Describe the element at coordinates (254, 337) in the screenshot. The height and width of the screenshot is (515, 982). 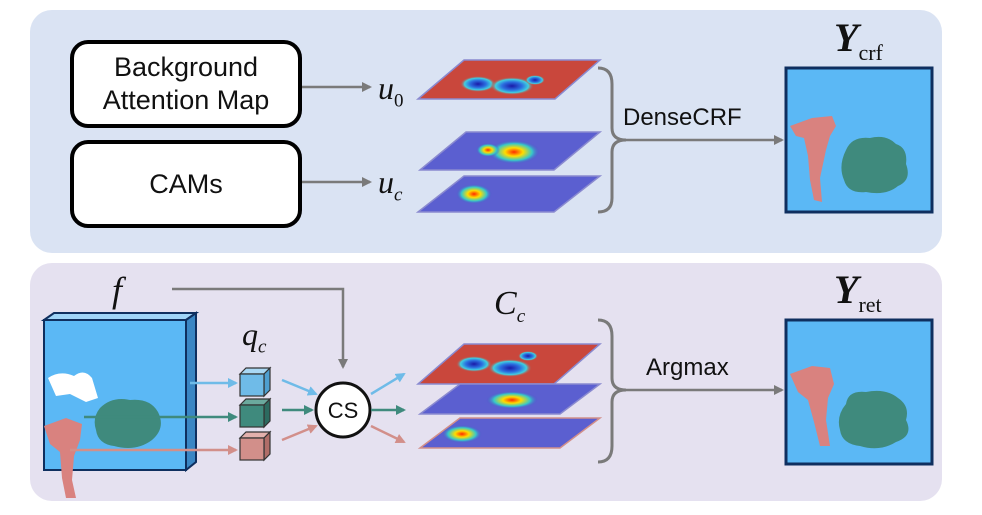
I see `queries-label: qc` at that location.